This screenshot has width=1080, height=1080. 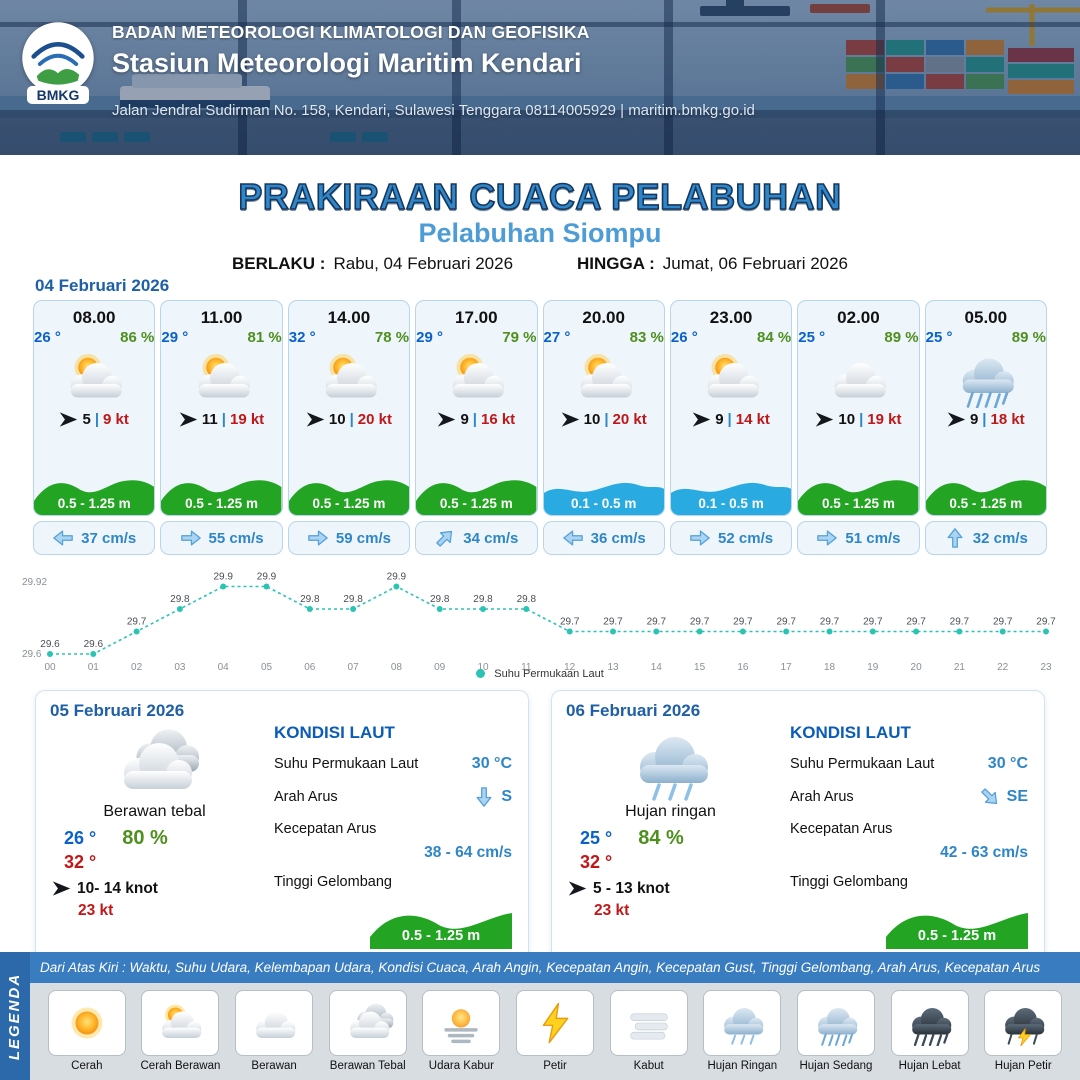 I want to click on air-temperature: 26 °, so click(x=47, y=337).